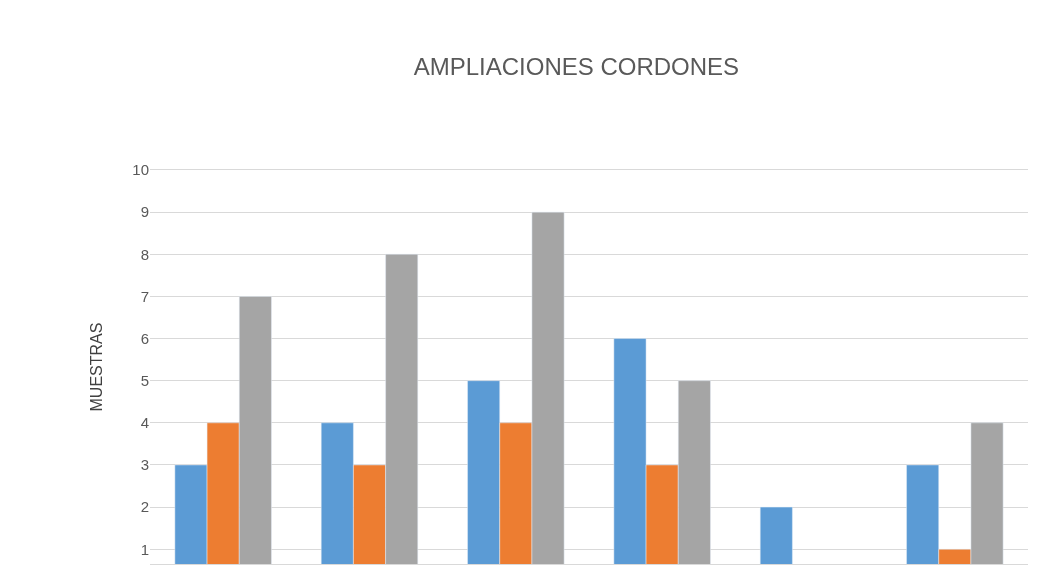 The width and height of the screenshot is (1048, 579). What do you see at coordinates (144, 507) in the screenshot?
I see `y-tick-label: 2` at bounding box center [144, 507].